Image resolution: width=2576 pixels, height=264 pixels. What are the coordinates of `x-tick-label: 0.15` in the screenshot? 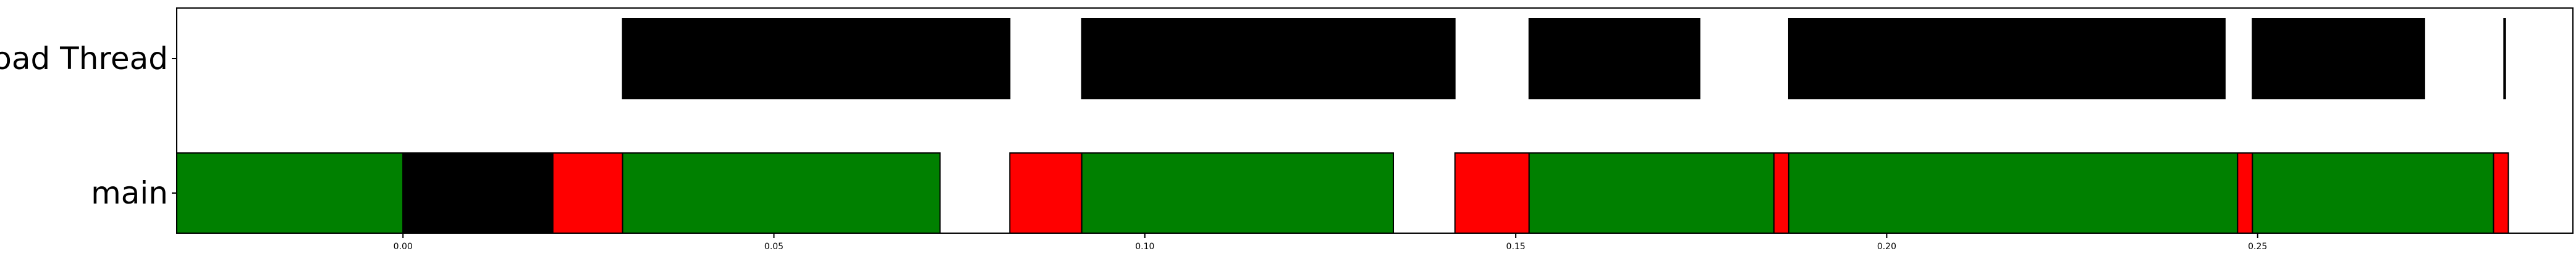 It's located at (1516, 247).